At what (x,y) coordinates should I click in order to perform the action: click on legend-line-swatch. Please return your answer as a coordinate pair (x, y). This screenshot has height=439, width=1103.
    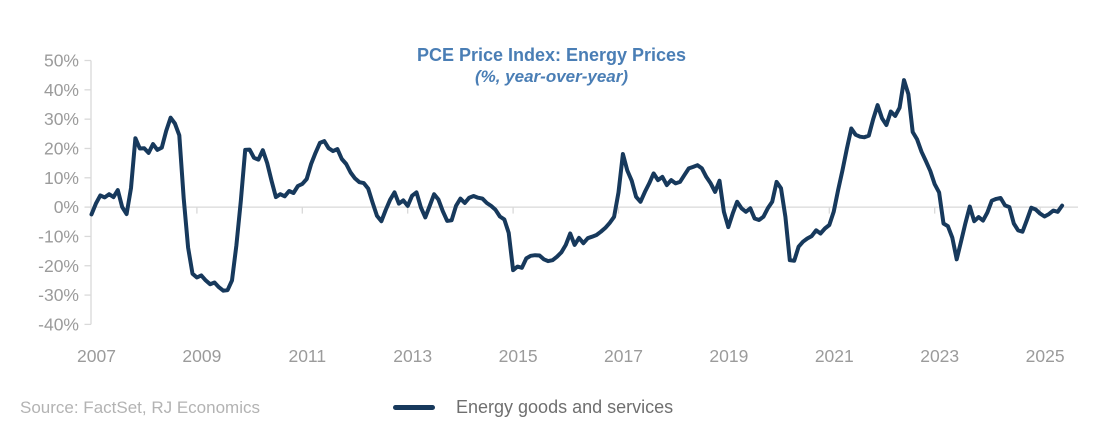
    Looking at the image, I should click on (414, 407).